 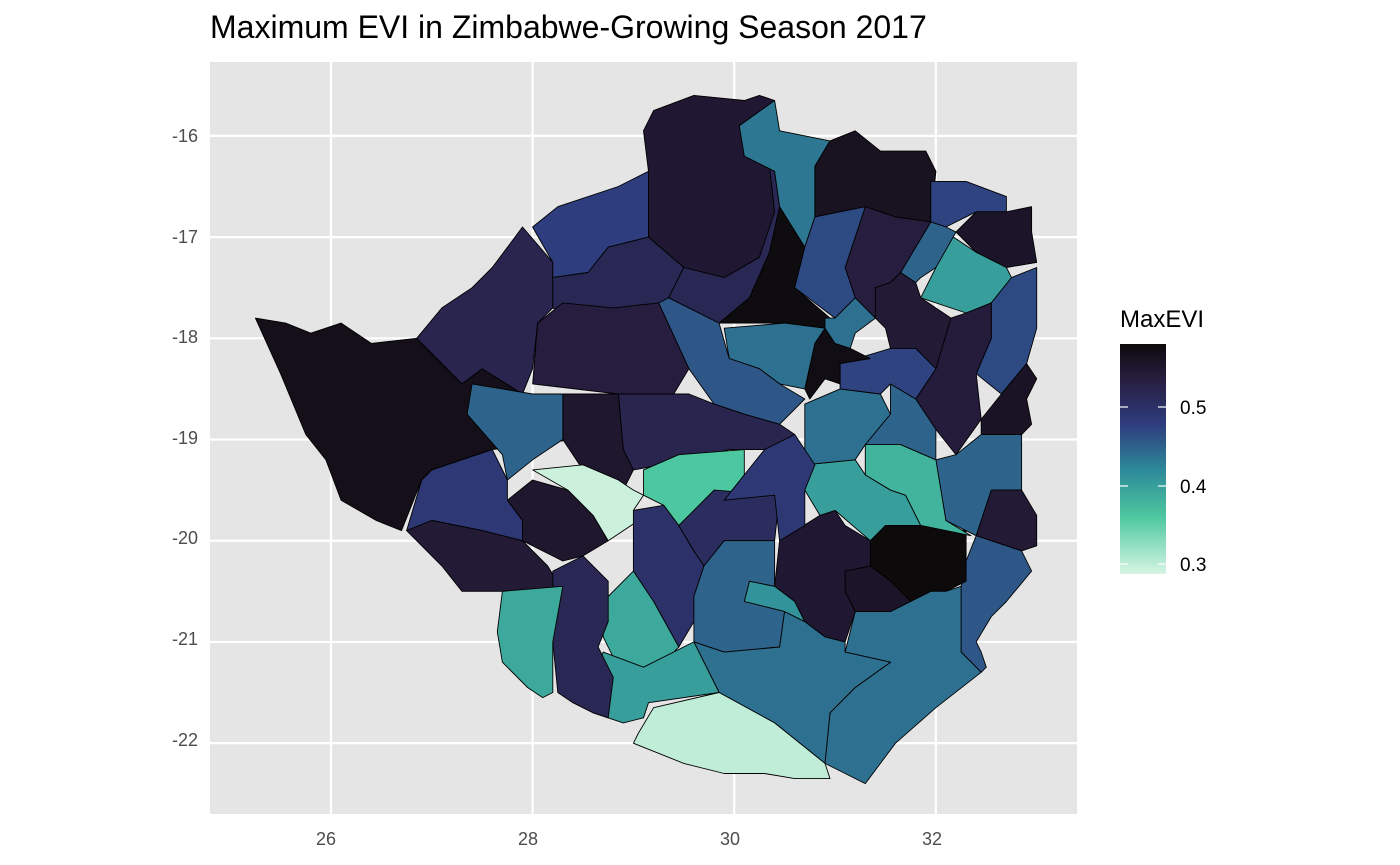 What do you see at coordinates (528, 839) in the screenshot?
I see `x-tick-label: 28` at bounding box center [528, 839].